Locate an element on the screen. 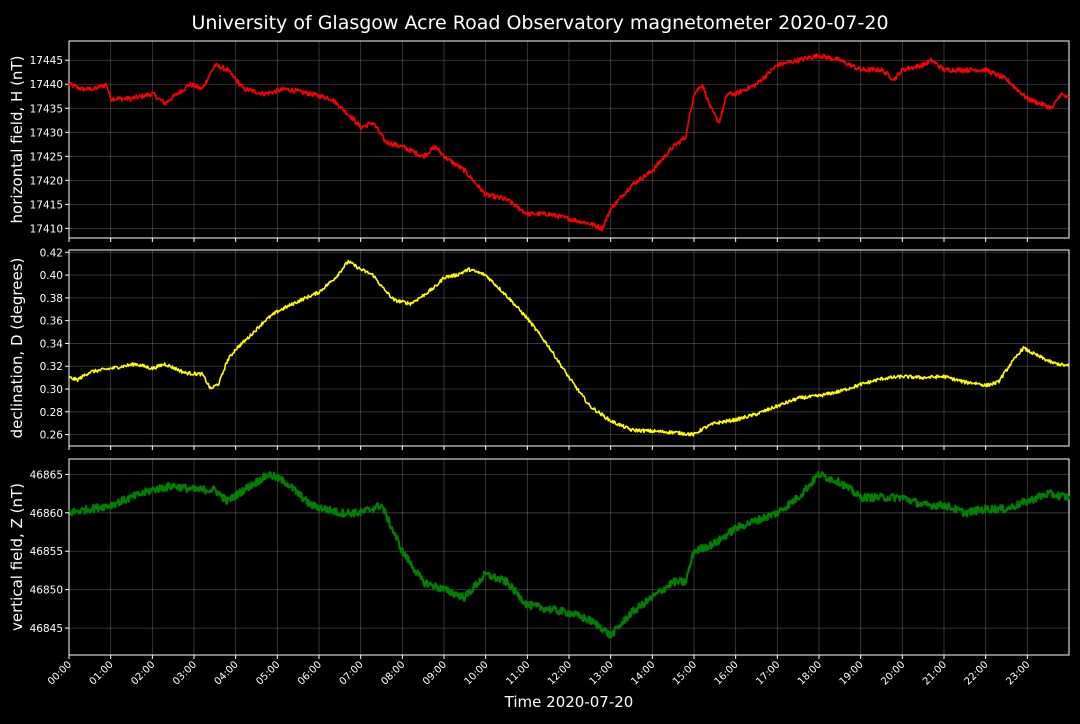 The image size is (1080, 724). panel-1-ytick-label: 0.36 is located at coordinates (52, 322).